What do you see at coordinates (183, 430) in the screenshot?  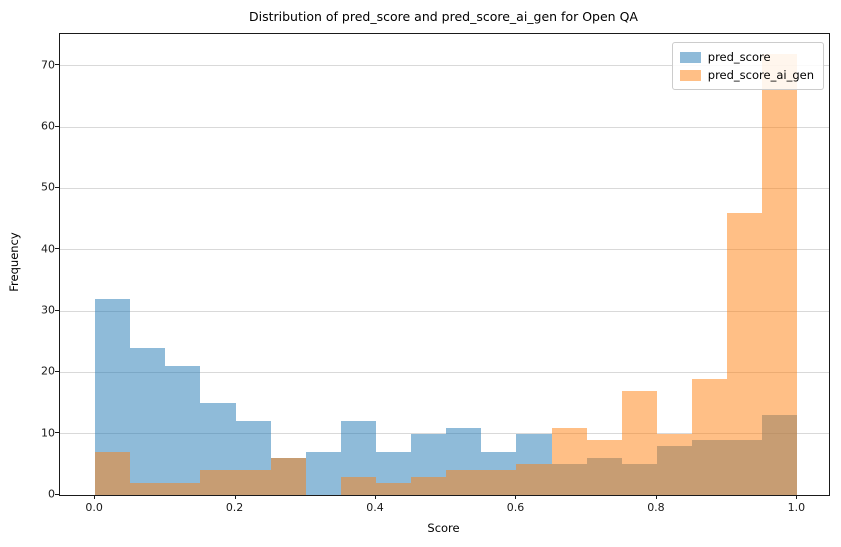 I see `histogram-bar-pred_score-bin2` at bounding box center [183, 430].